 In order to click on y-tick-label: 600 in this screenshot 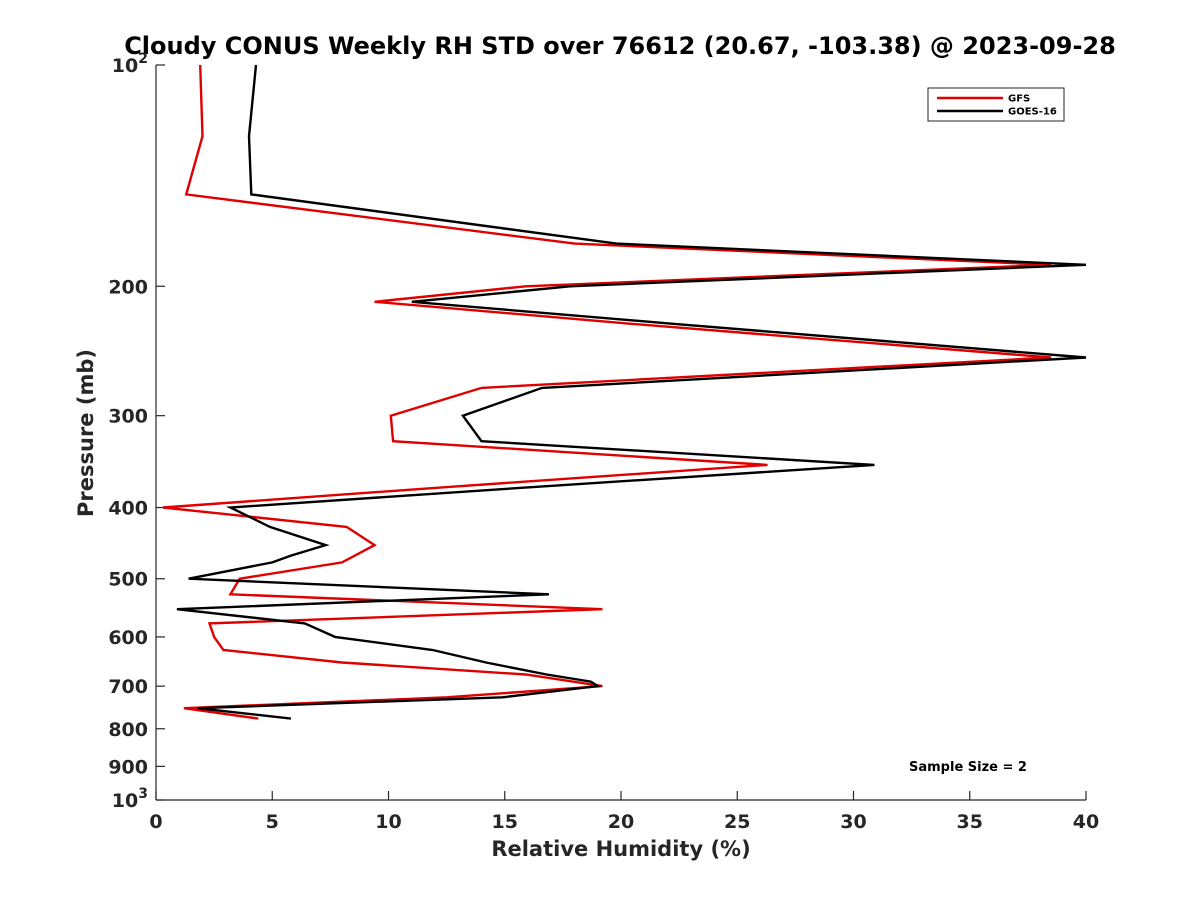, I will do `click(128, 638)`.